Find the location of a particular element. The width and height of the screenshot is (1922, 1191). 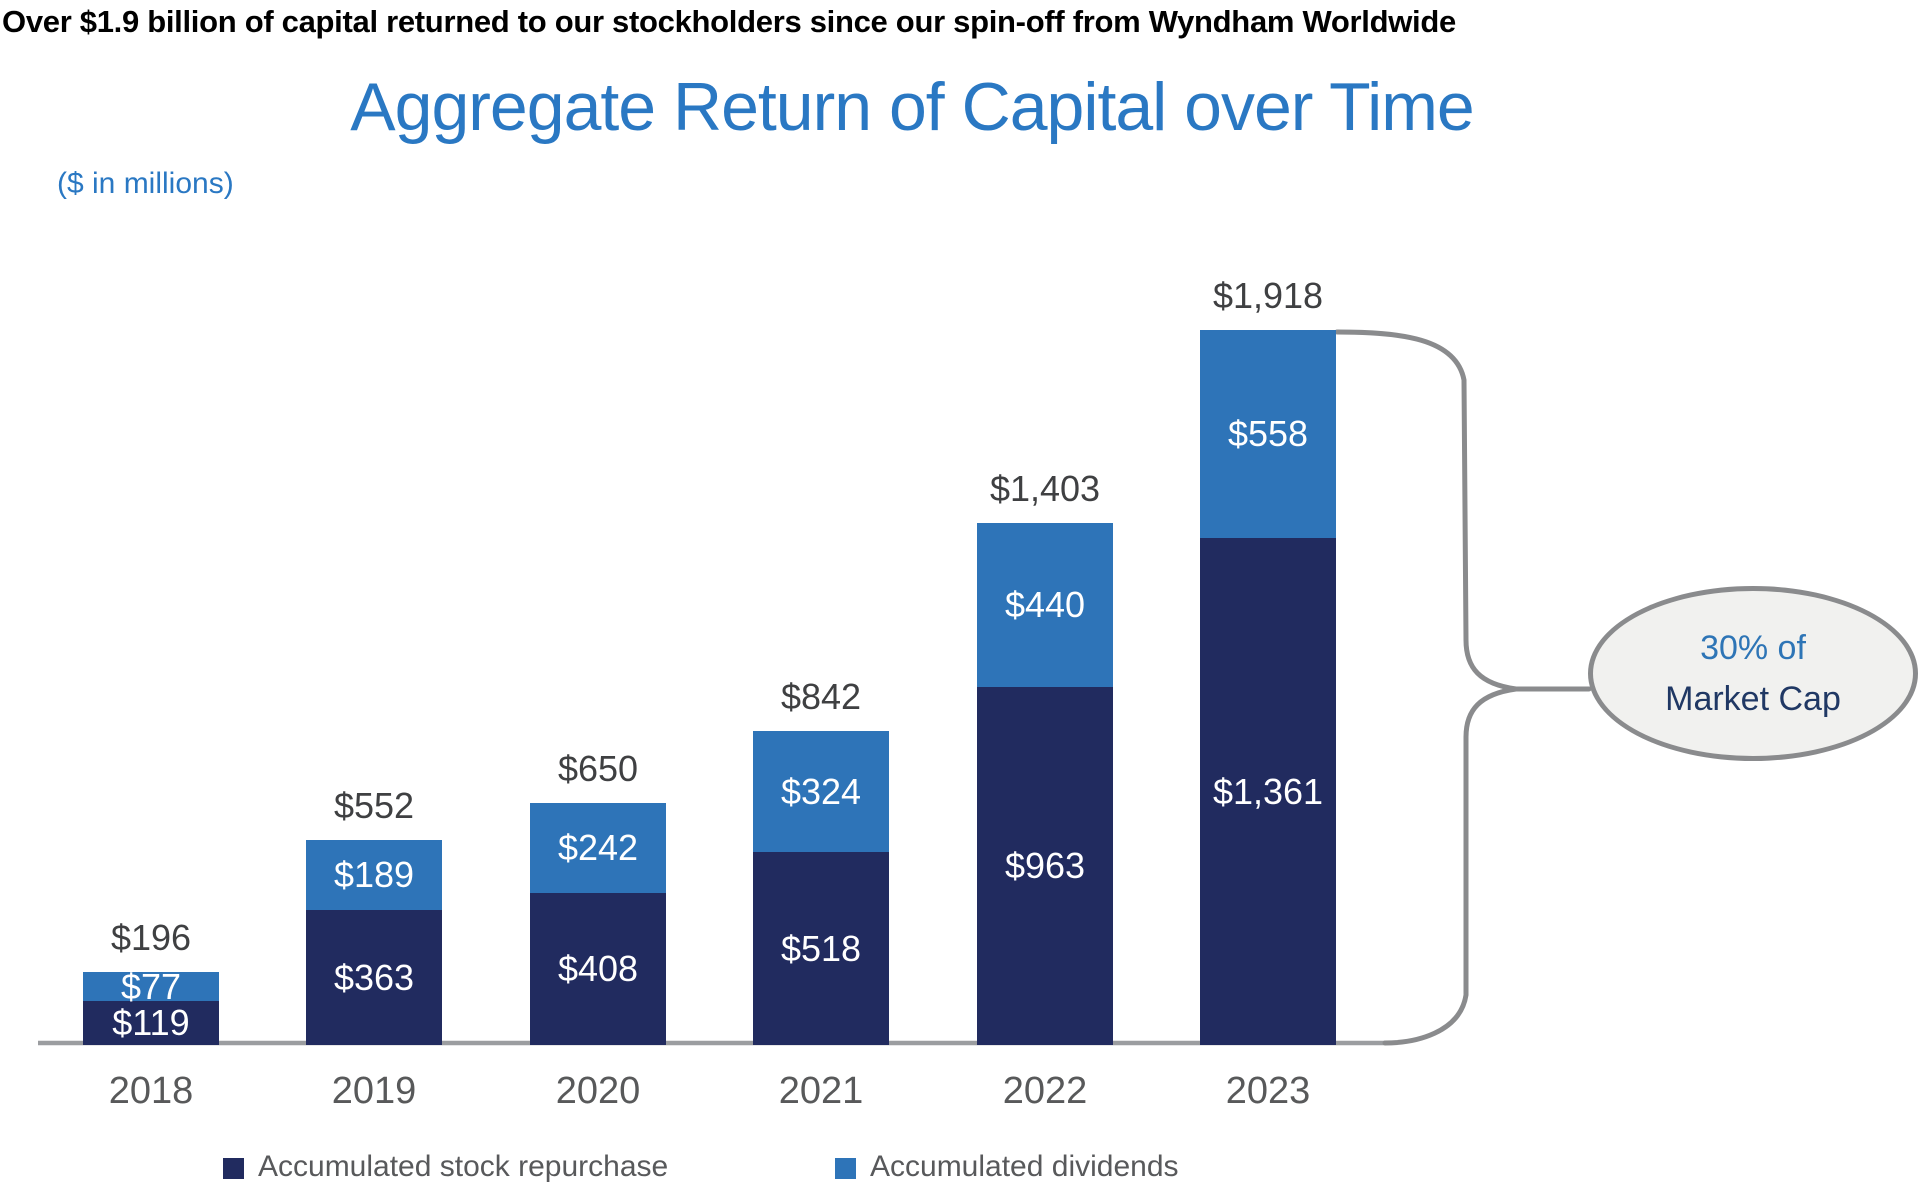

legend-label: Accumulated stock repurchase is located at coordinates (463, 1166).